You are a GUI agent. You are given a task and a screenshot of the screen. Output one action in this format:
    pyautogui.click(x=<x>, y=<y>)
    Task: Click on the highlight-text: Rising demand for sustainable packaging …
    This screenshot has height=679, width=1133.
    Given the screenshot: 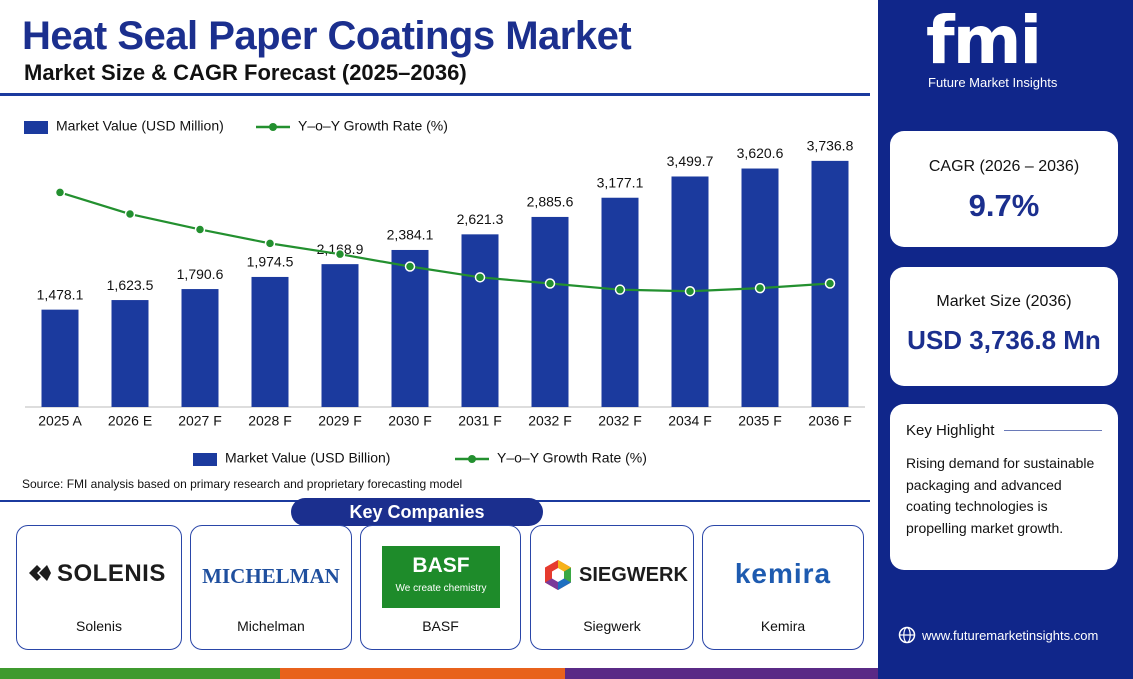 What is the action you would take?
    pyautogui.click(x=1000, y=495)
    